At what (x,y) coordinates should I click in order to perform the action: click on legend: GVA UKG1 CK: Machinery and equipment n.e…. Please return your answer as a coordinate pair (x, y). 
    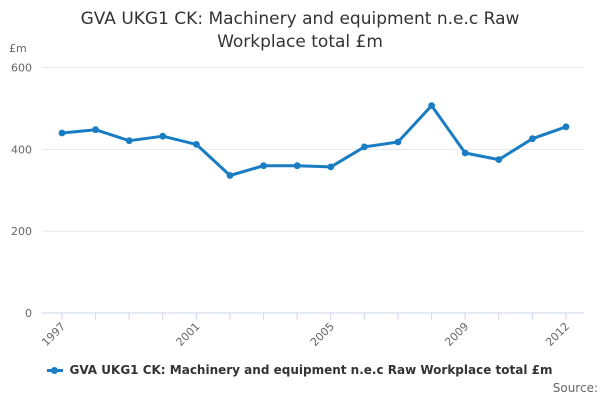
    Looking at the image, I should click on (300, 370).